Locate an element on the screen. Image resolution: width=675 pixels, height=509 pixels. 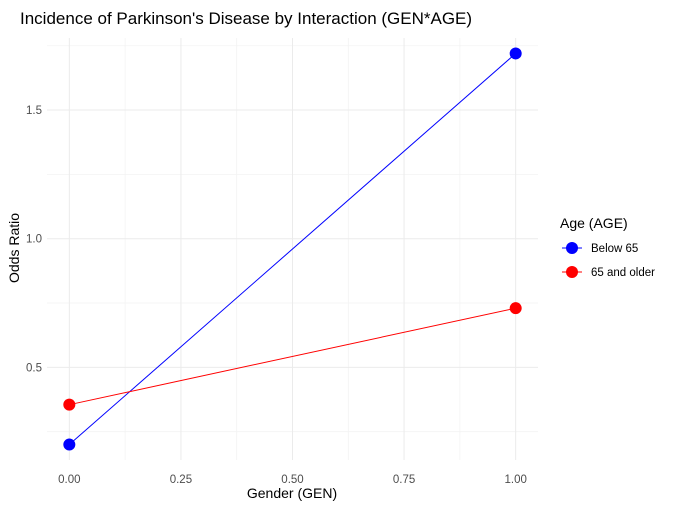
legend-label: Below 65 is located at coordinates (614, 249).